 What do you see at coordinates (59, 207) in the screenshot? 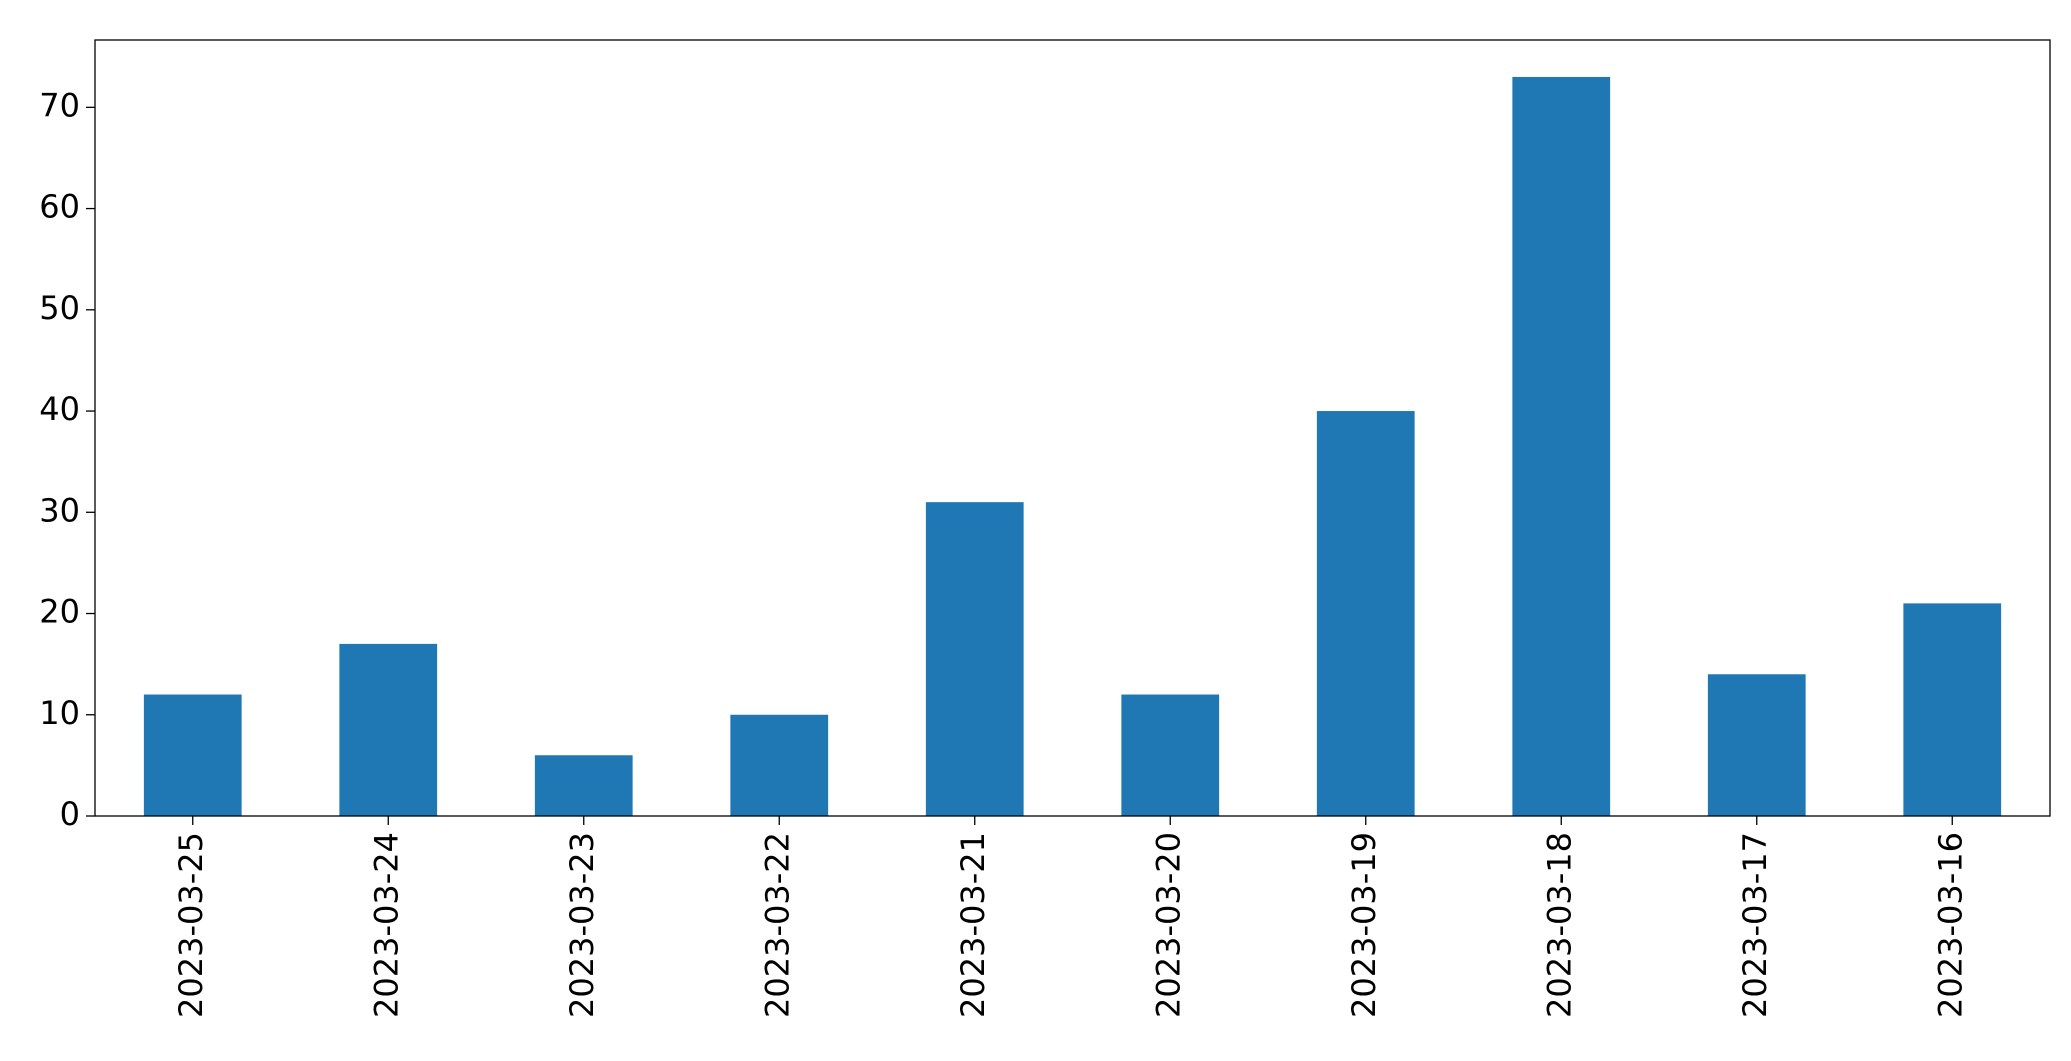
I see `y-tick-label: 60` at bounding box center [59, 207].